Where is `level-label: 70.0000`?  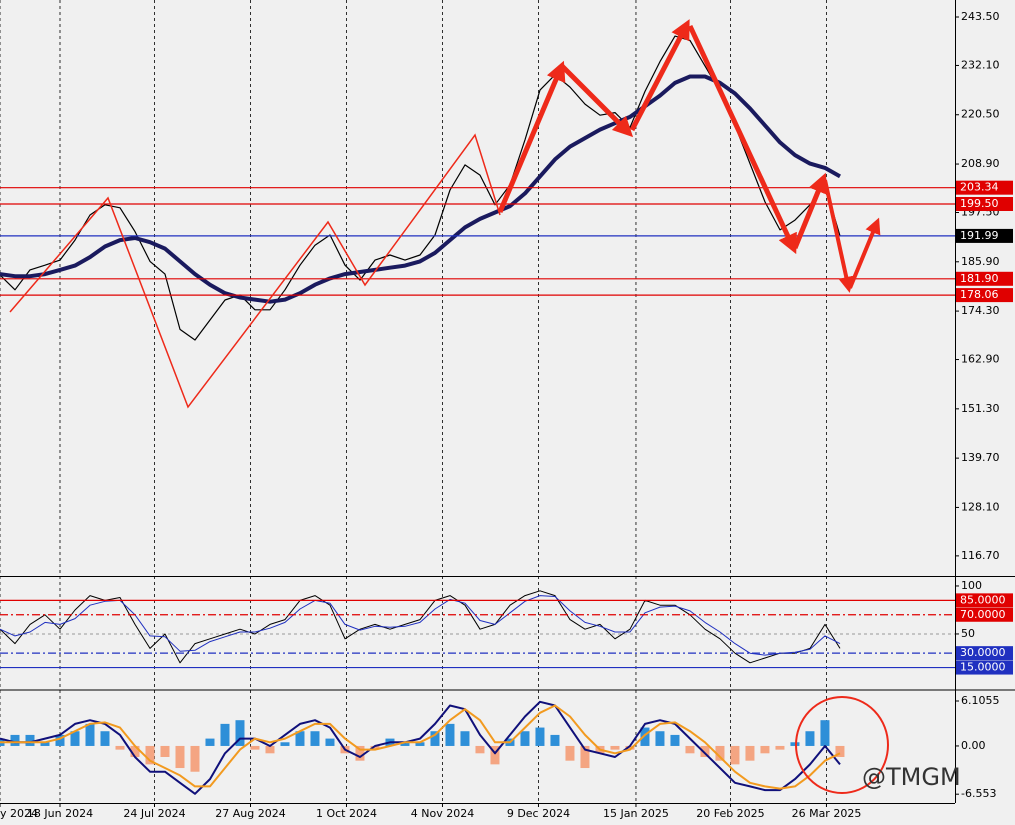
level-label: 70.0000 is located at coordinates (983, 614).